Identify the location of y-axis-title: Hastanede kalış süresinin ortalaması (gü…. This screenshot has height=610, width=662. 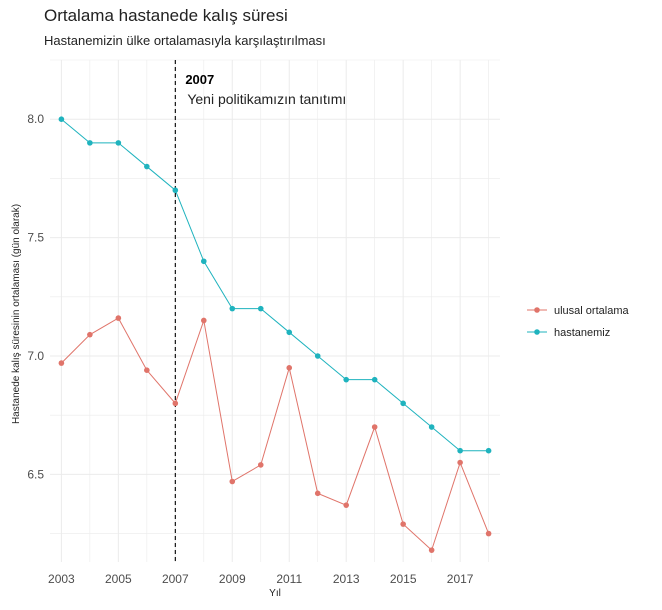
(16, 314).